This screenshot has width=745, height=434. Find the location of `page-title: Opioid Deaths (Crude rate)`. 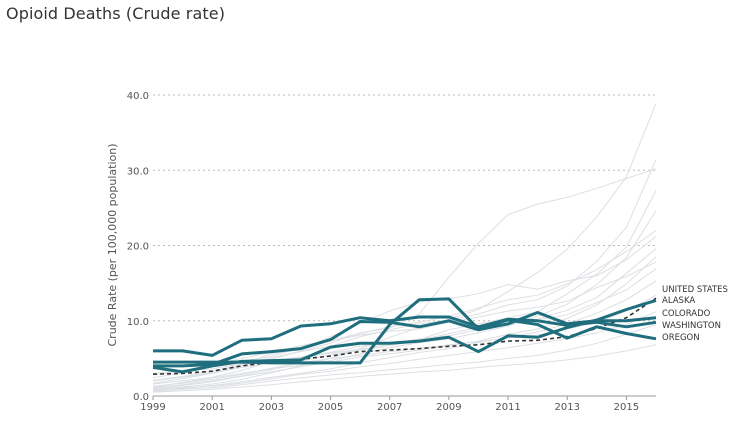

page-title: Opioid Deaths (Crude rate) is located at coordinates (116, 13).